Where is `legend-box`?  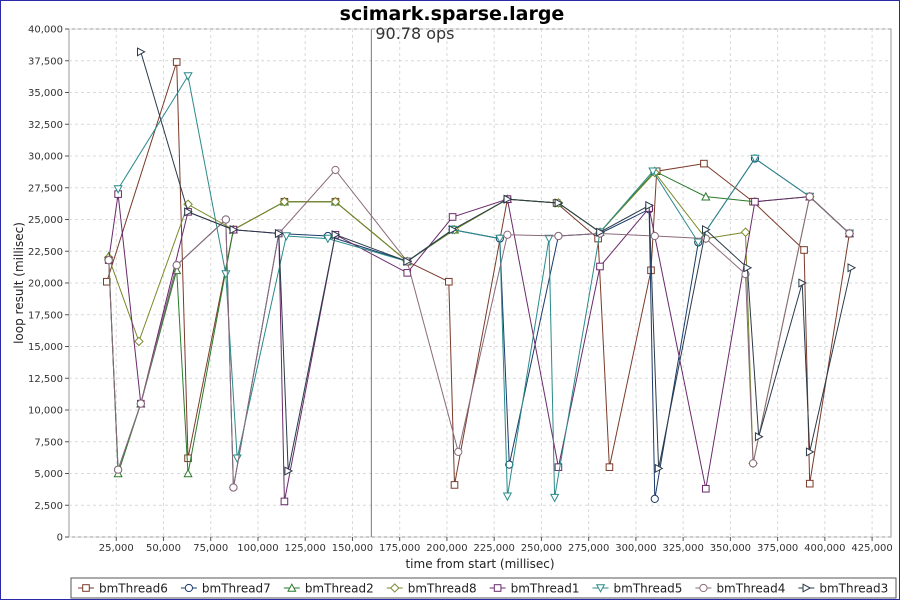 legend-box is located at coordinates (483, 588).